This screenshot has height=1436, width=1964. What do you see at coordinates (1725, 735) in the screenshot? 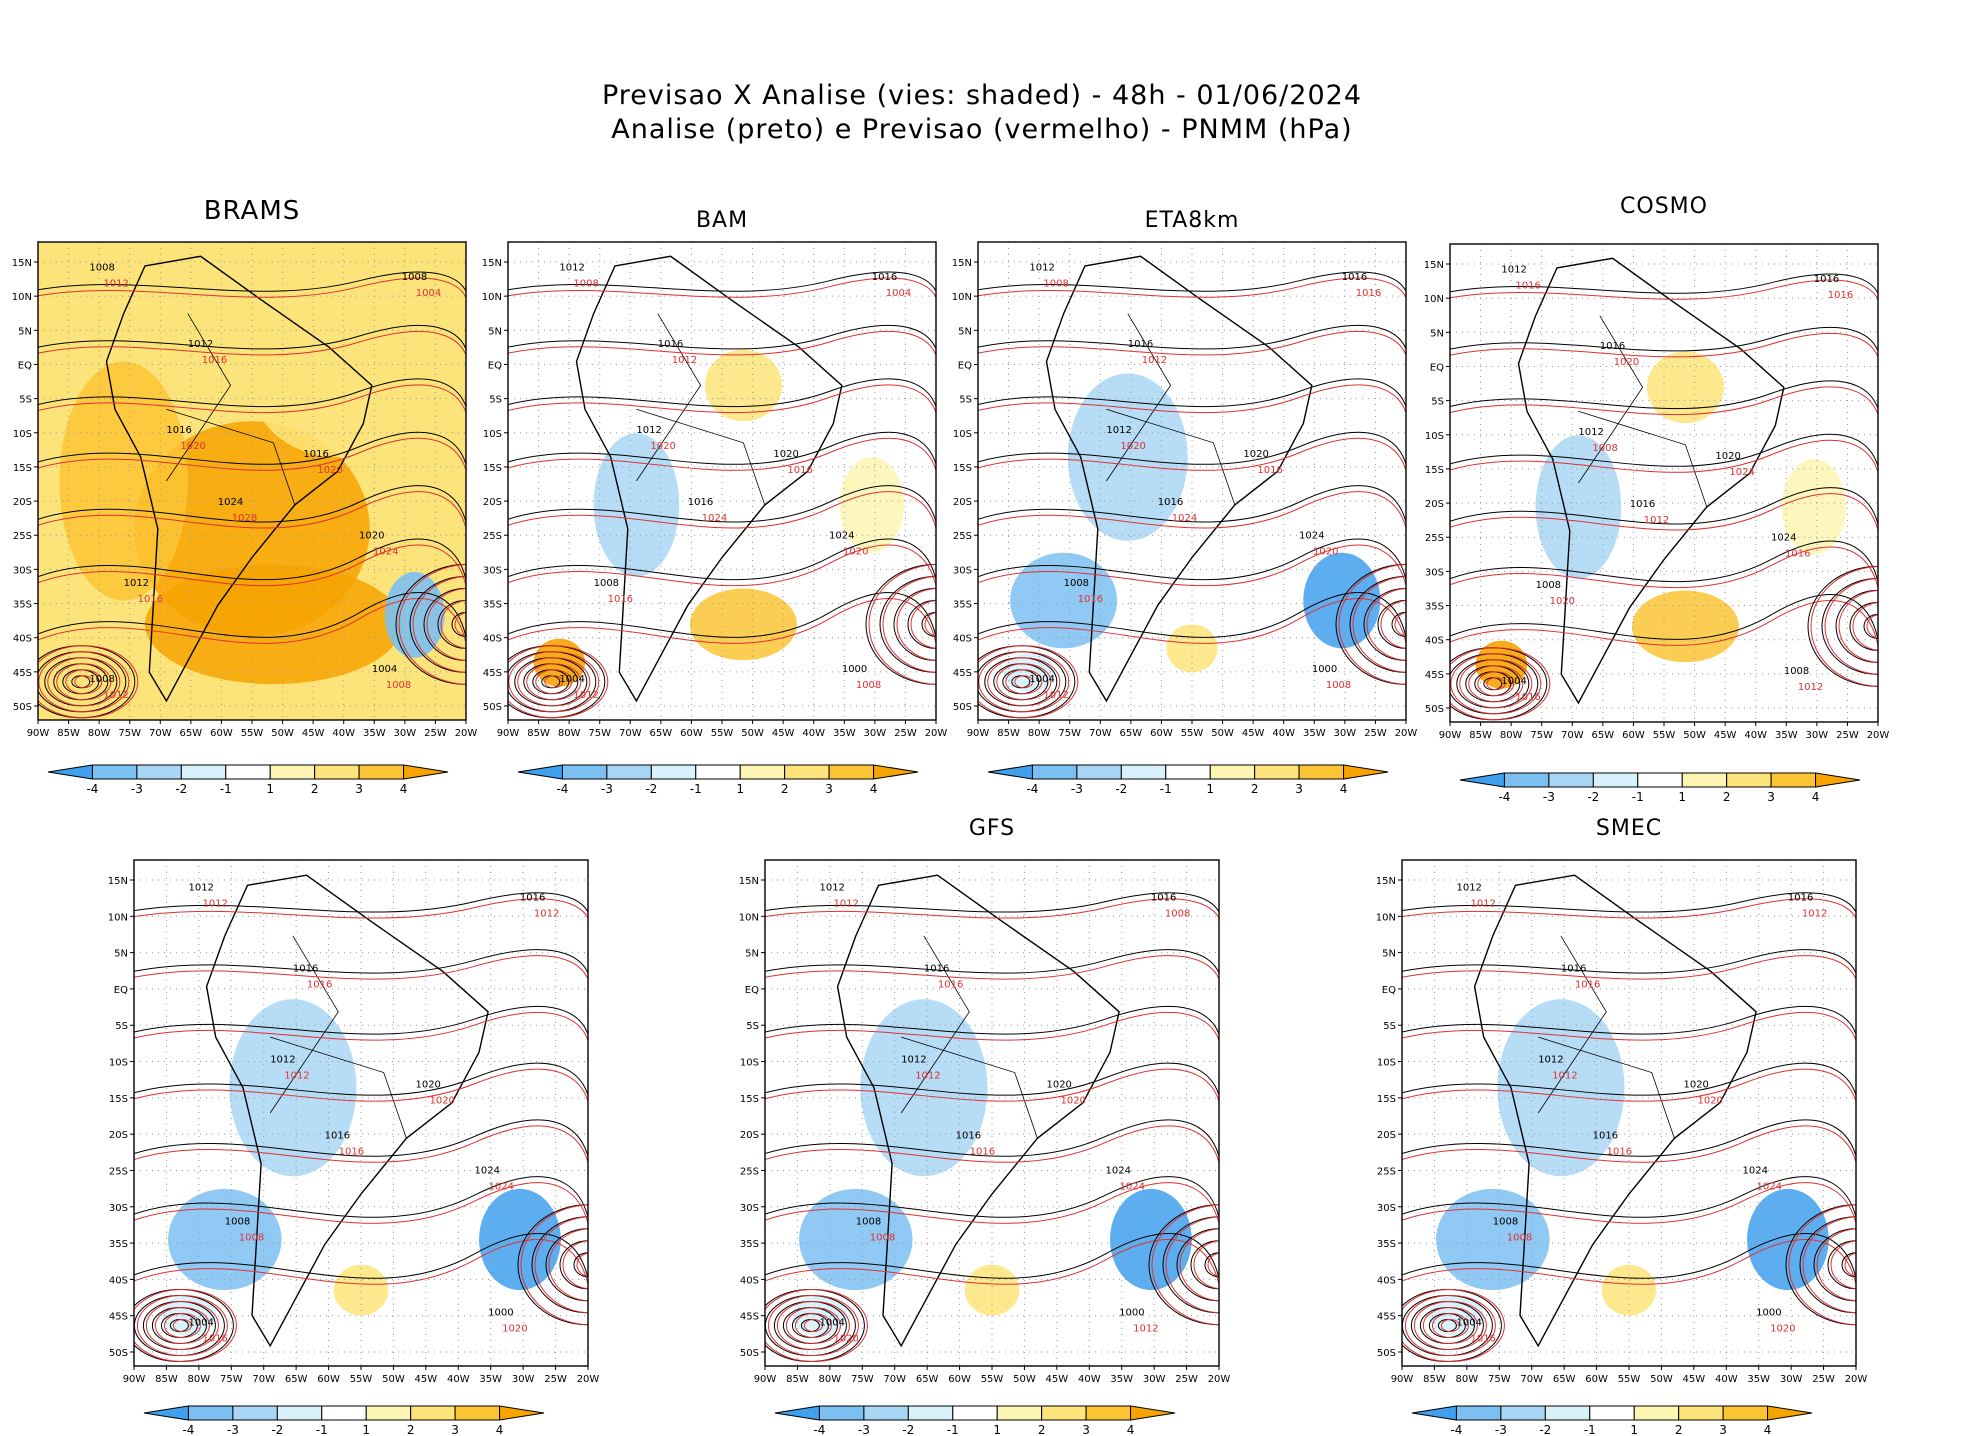
I see `lon-label: 45W` at bounding box center [1725, 735].